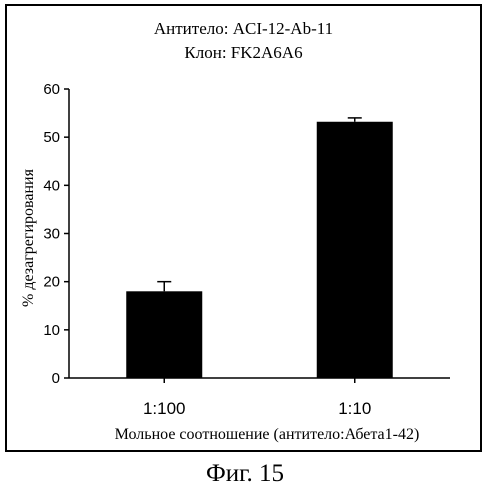 The image size is (490, 499). Describe the element at coordinates (51, 234) in the screenshot. I see `y-tick-label: 30` at that location.